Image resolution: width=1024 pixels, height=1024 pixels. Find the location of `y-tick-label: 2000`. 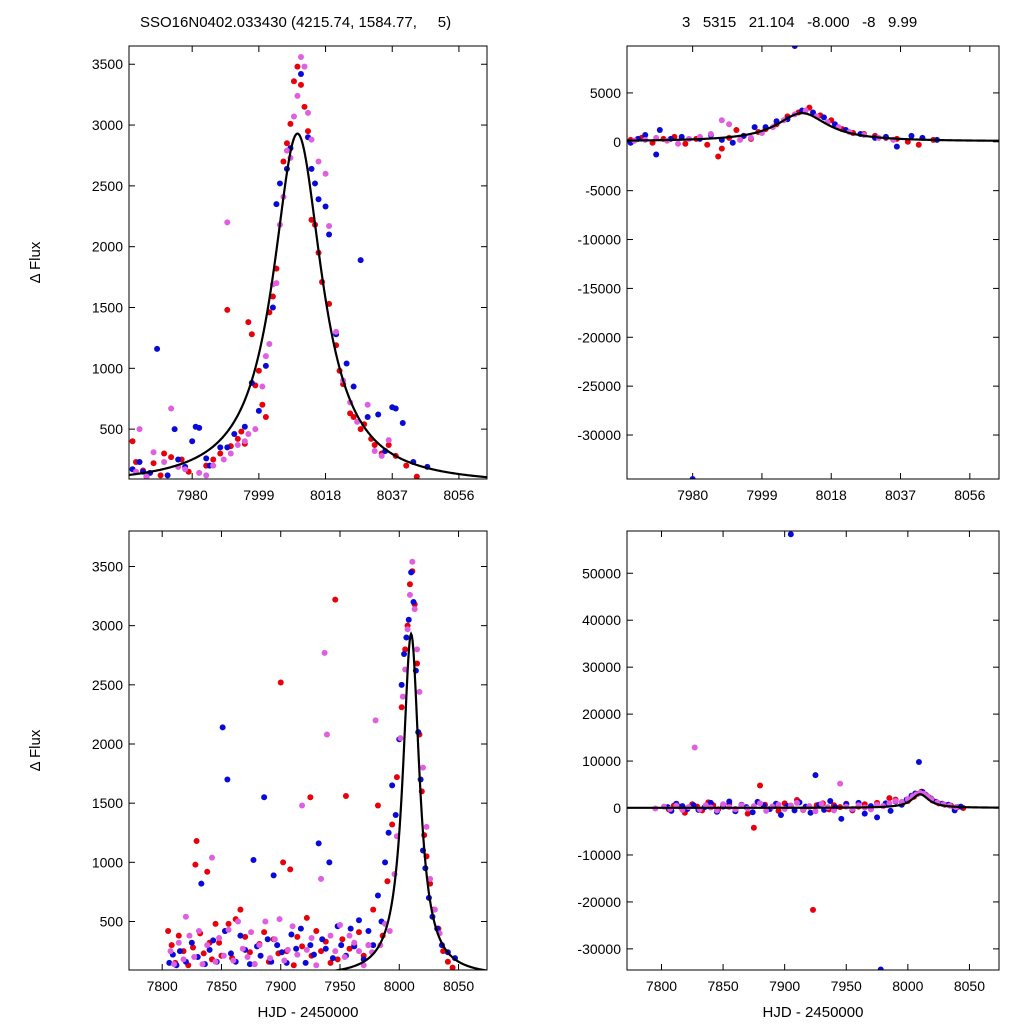

y-tick-label: 2000 is located at coordinates (107, 744).